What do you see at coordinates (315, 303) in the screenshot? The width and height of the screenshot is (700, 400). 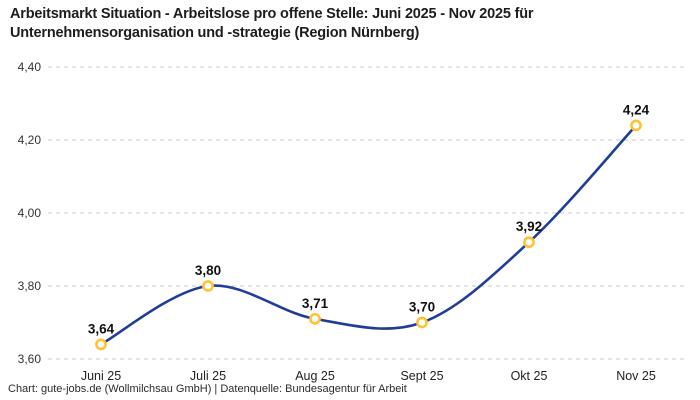 I see `data-point-value-label: 3,71` at bounding box center [315, 303].